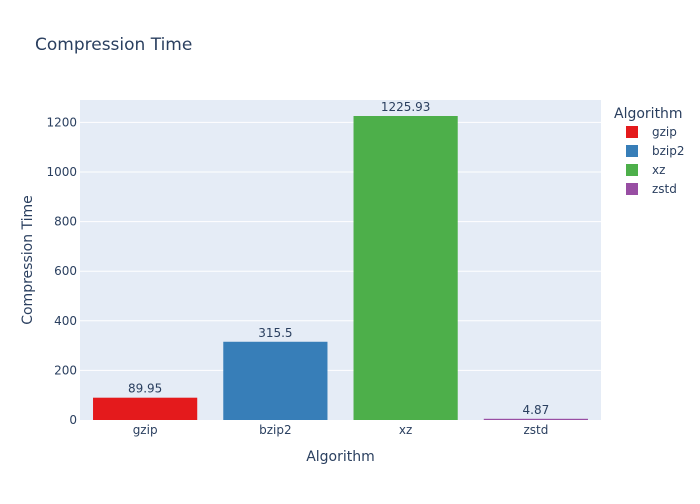  Describe the element at coordinates (65, 271) in the screenshot. I see `y-tick-label: 600` at that location.